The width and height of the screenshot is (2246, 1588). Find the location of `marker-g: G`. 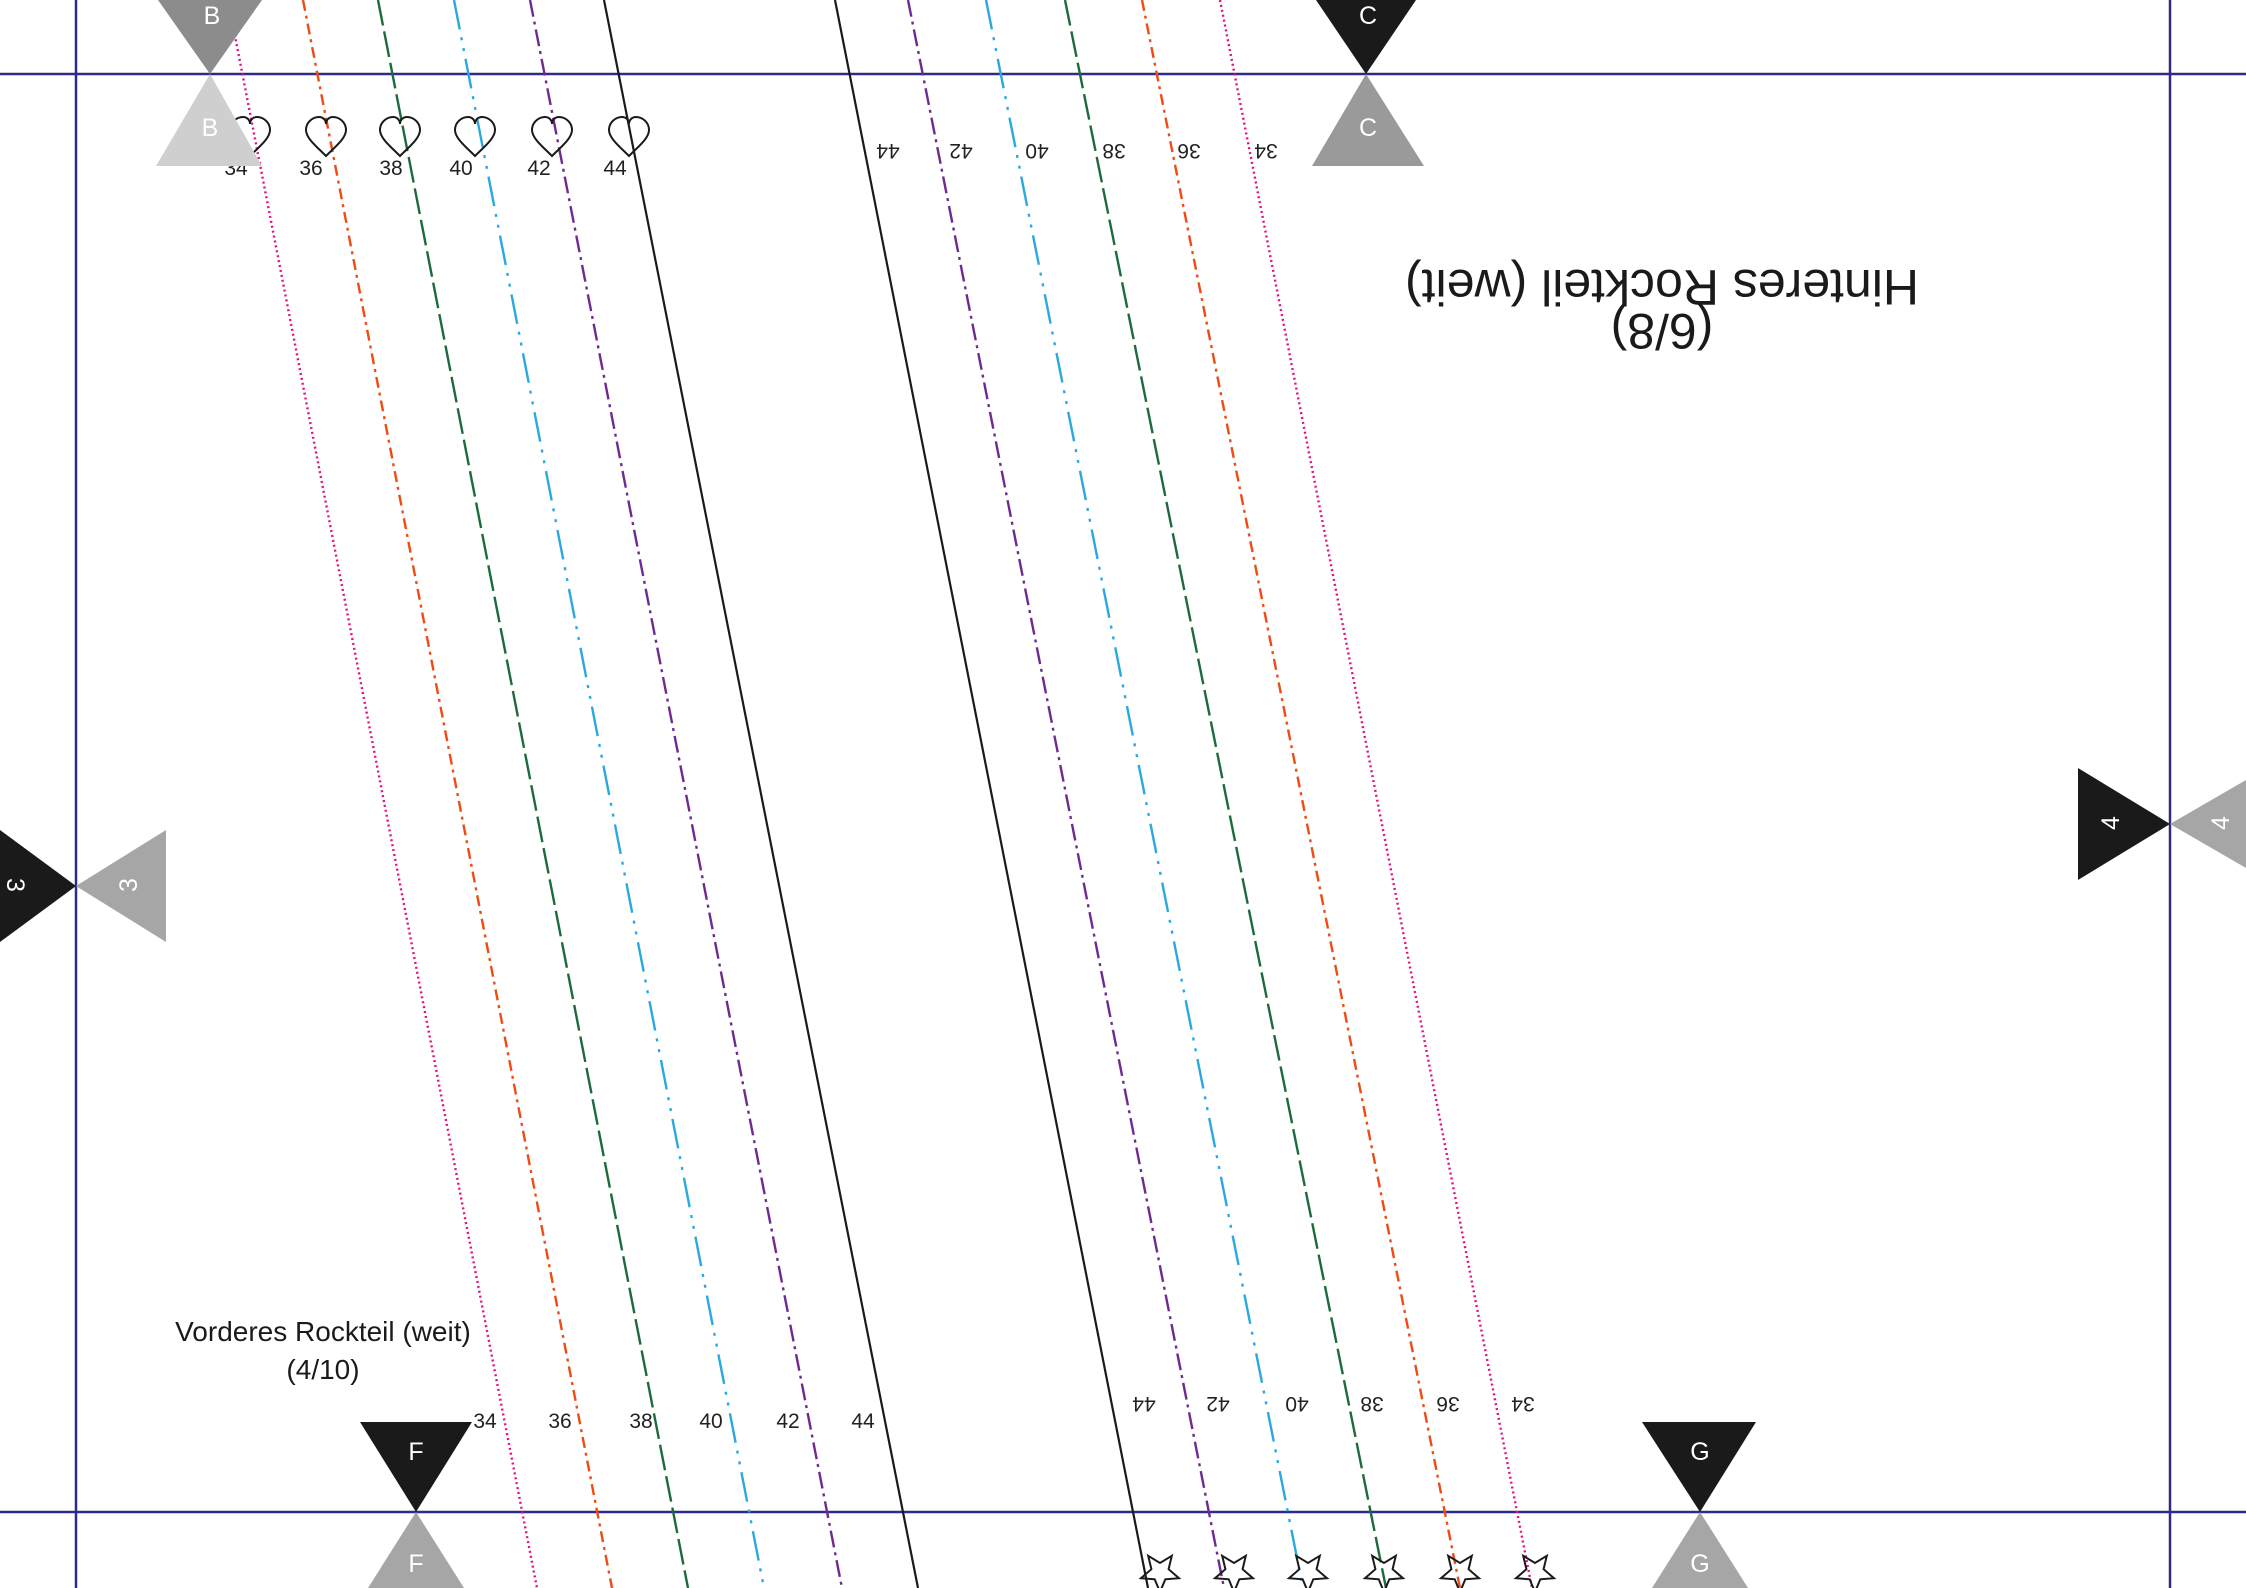

marker-g: G is located at coordinates (1699, 1467).